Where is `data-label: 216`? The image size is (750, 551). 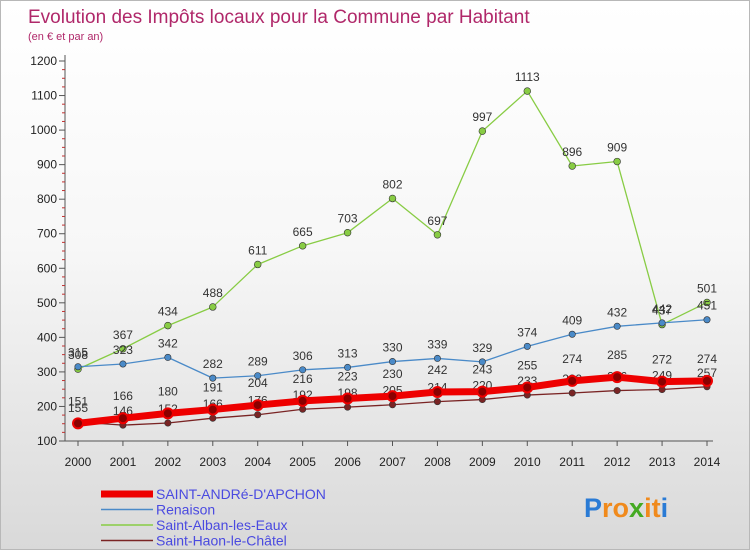
data-label: 216 is located at coordinates (303, 379).